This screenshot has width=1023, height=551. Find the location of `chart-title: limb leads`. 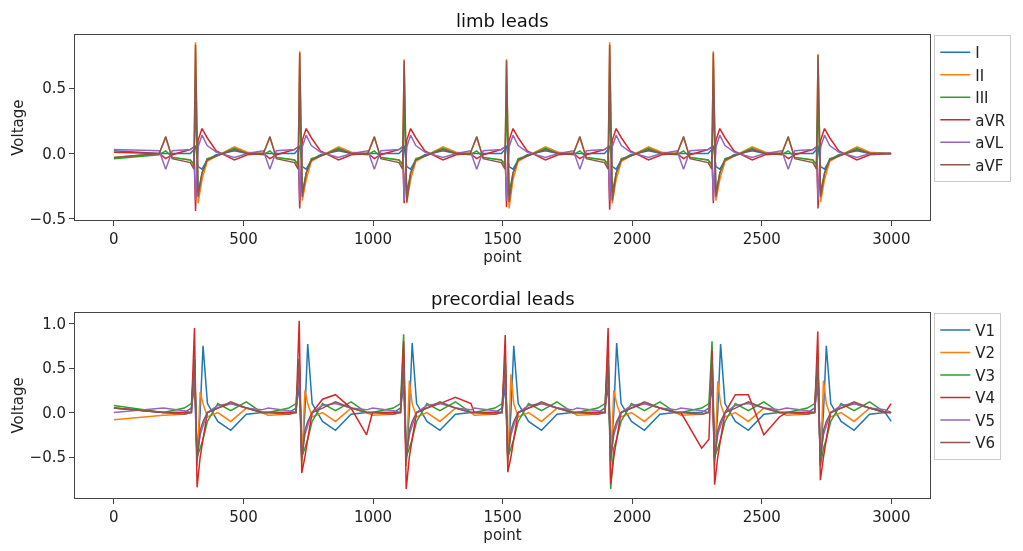

chart-title: limb leads is located at coordinates (502, 20).